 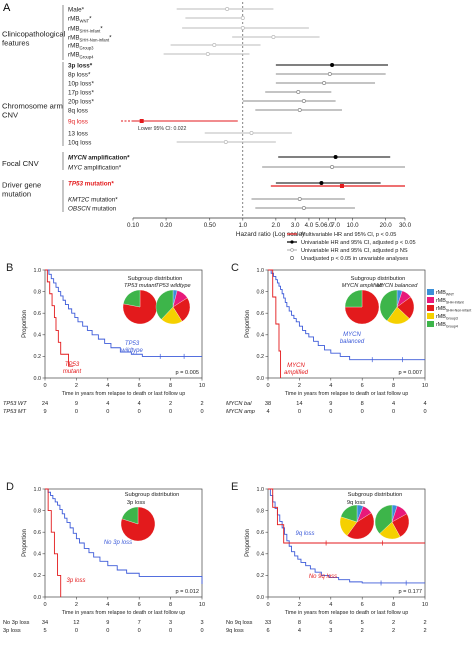 I want to click on forest-row-label: rMBGroup4, so click(x=81, y=56).